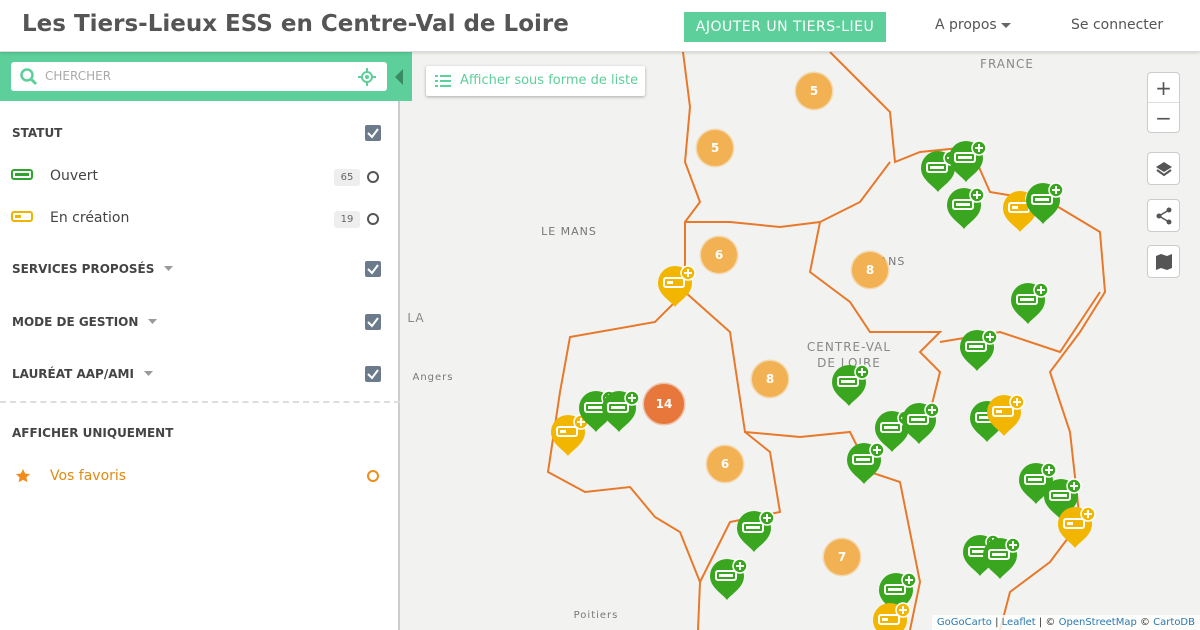  I want to click on search-box: CHERCHER, so click(199, 76).